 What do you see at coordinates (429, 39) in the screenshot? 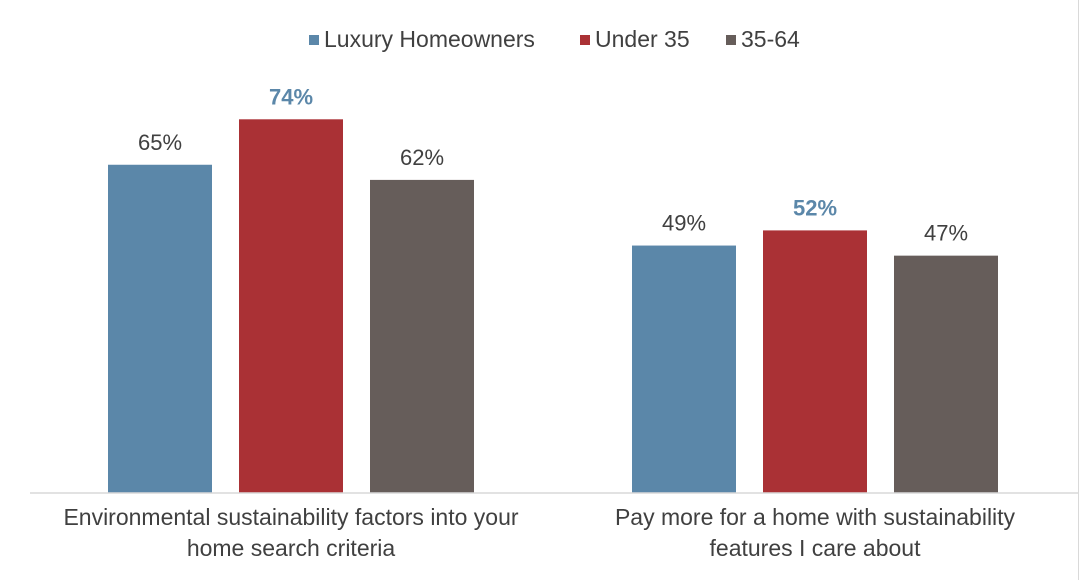
I see `legend-label-luxury-homeowners: Luxury Homeowners` at bounding box center [429, 39].